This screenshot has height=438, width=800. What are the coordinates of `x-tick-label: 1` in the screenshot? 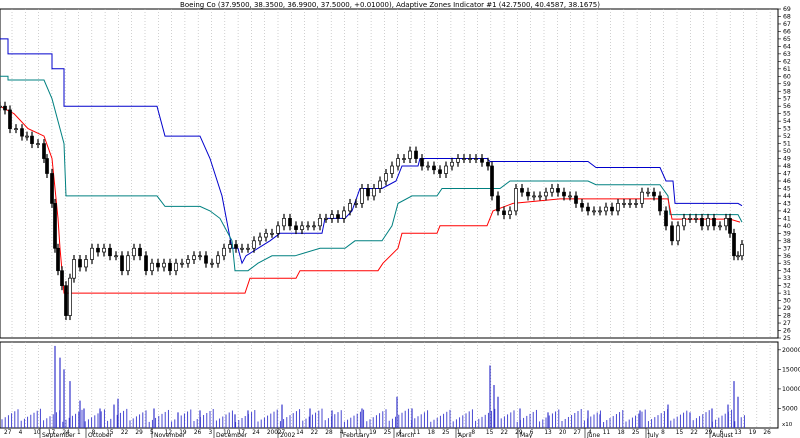 It's located at (649, 433).